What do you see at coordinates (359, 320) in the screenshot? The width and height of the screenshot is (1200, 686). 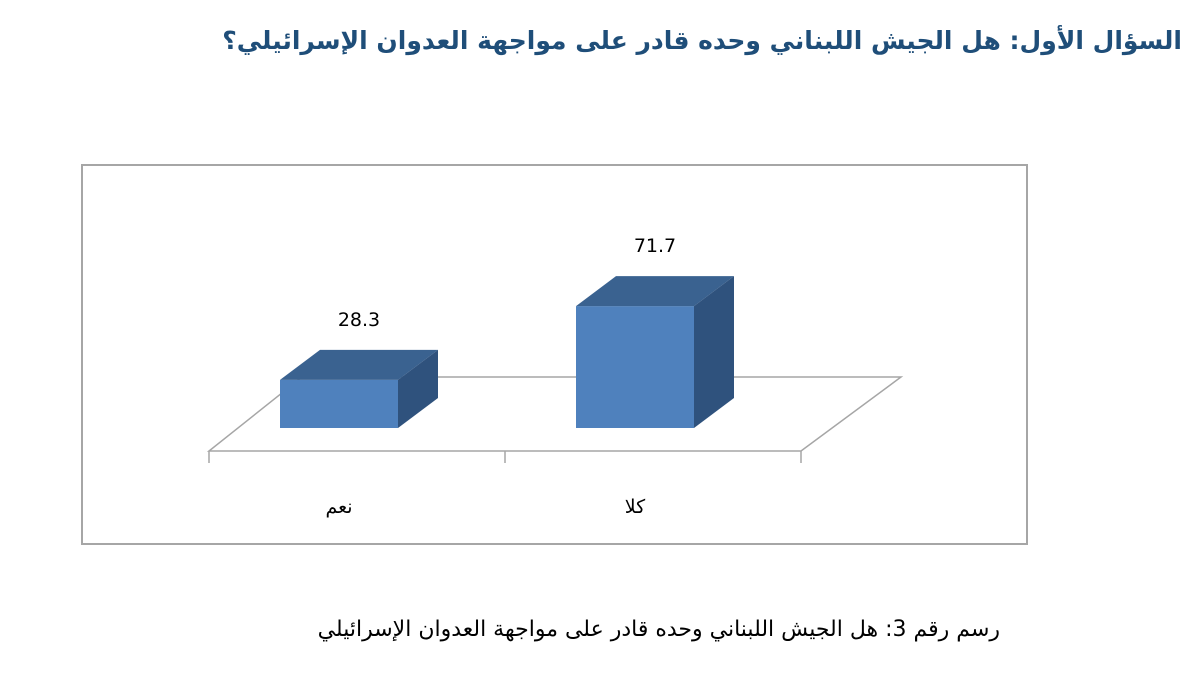 I see `data-label: 28.3` at bounding box center [359, 320].